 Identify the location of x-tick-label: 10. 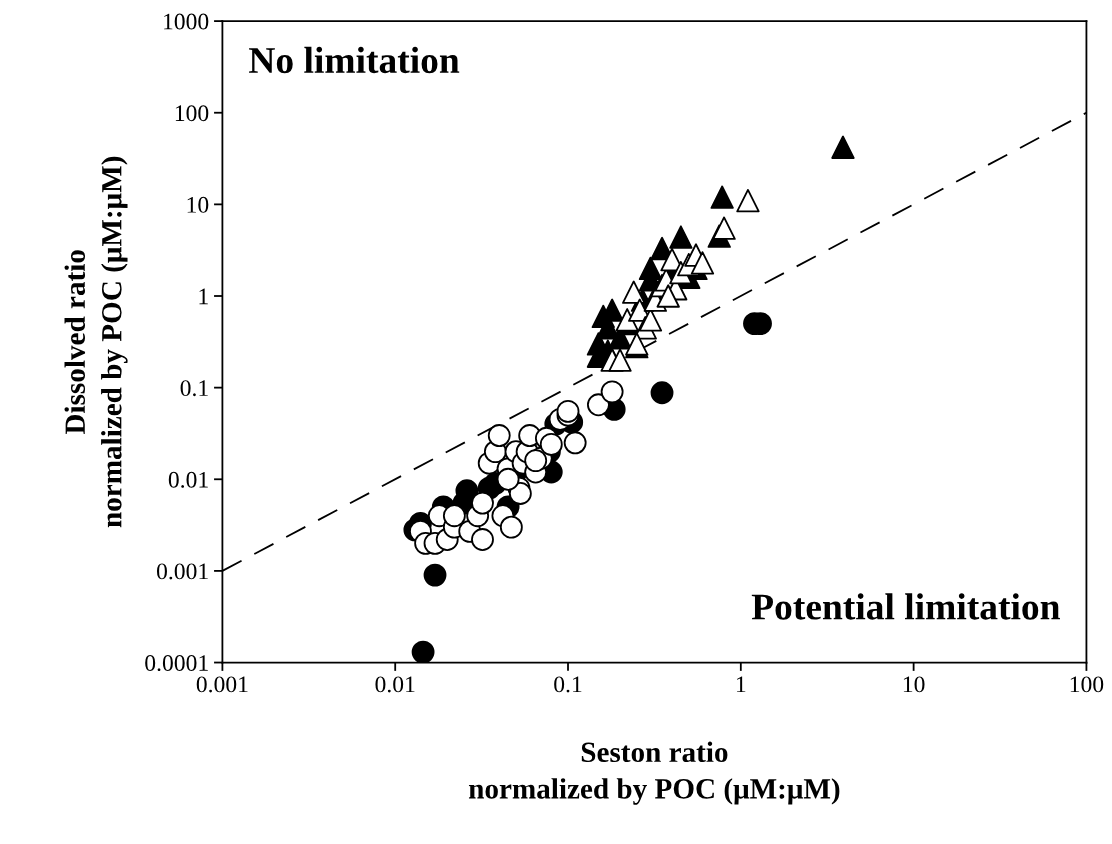
(914, 684).